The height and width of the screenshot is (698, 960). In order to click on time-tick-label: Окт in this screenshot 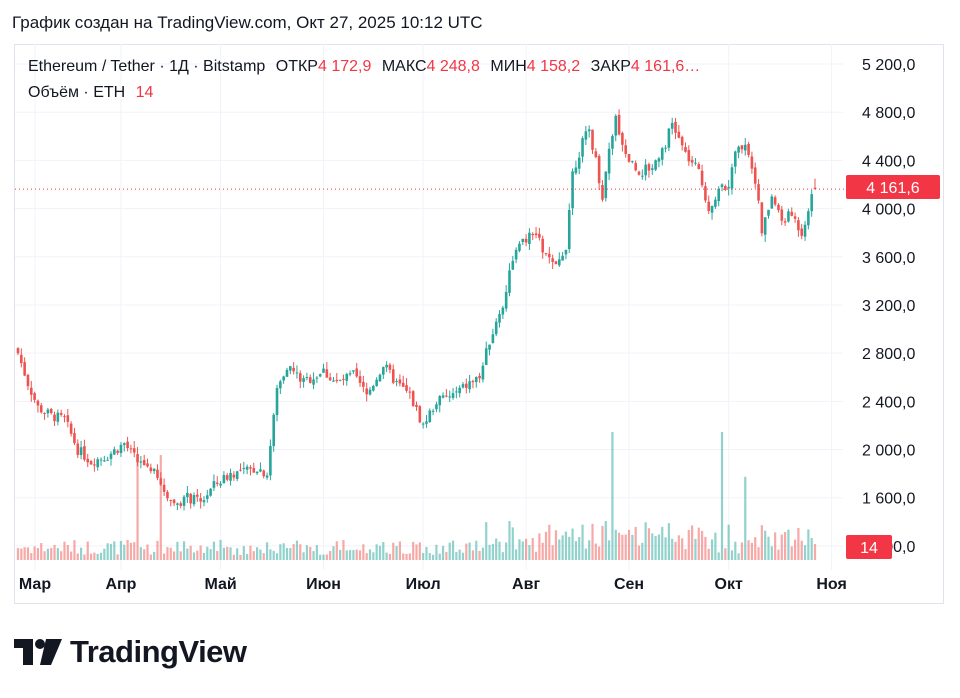, I will do `click(729, 584)`.